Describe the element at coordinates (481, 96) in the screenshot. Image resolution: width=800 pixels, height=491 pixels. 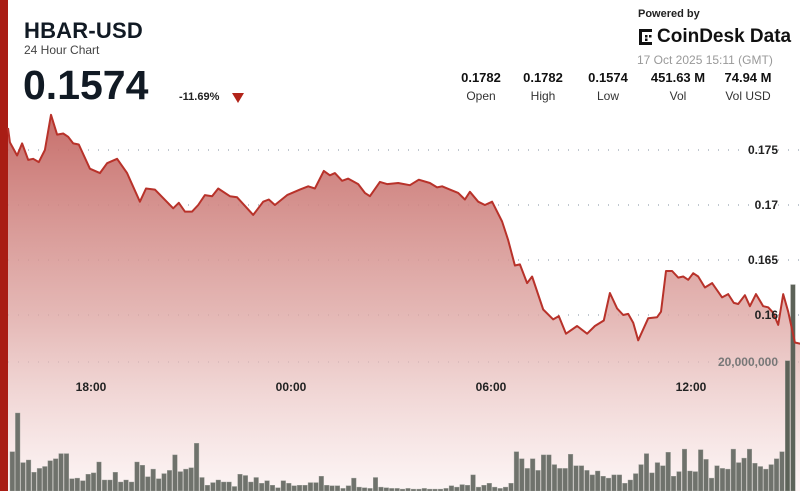
I see `stat-label: Open` at that location.